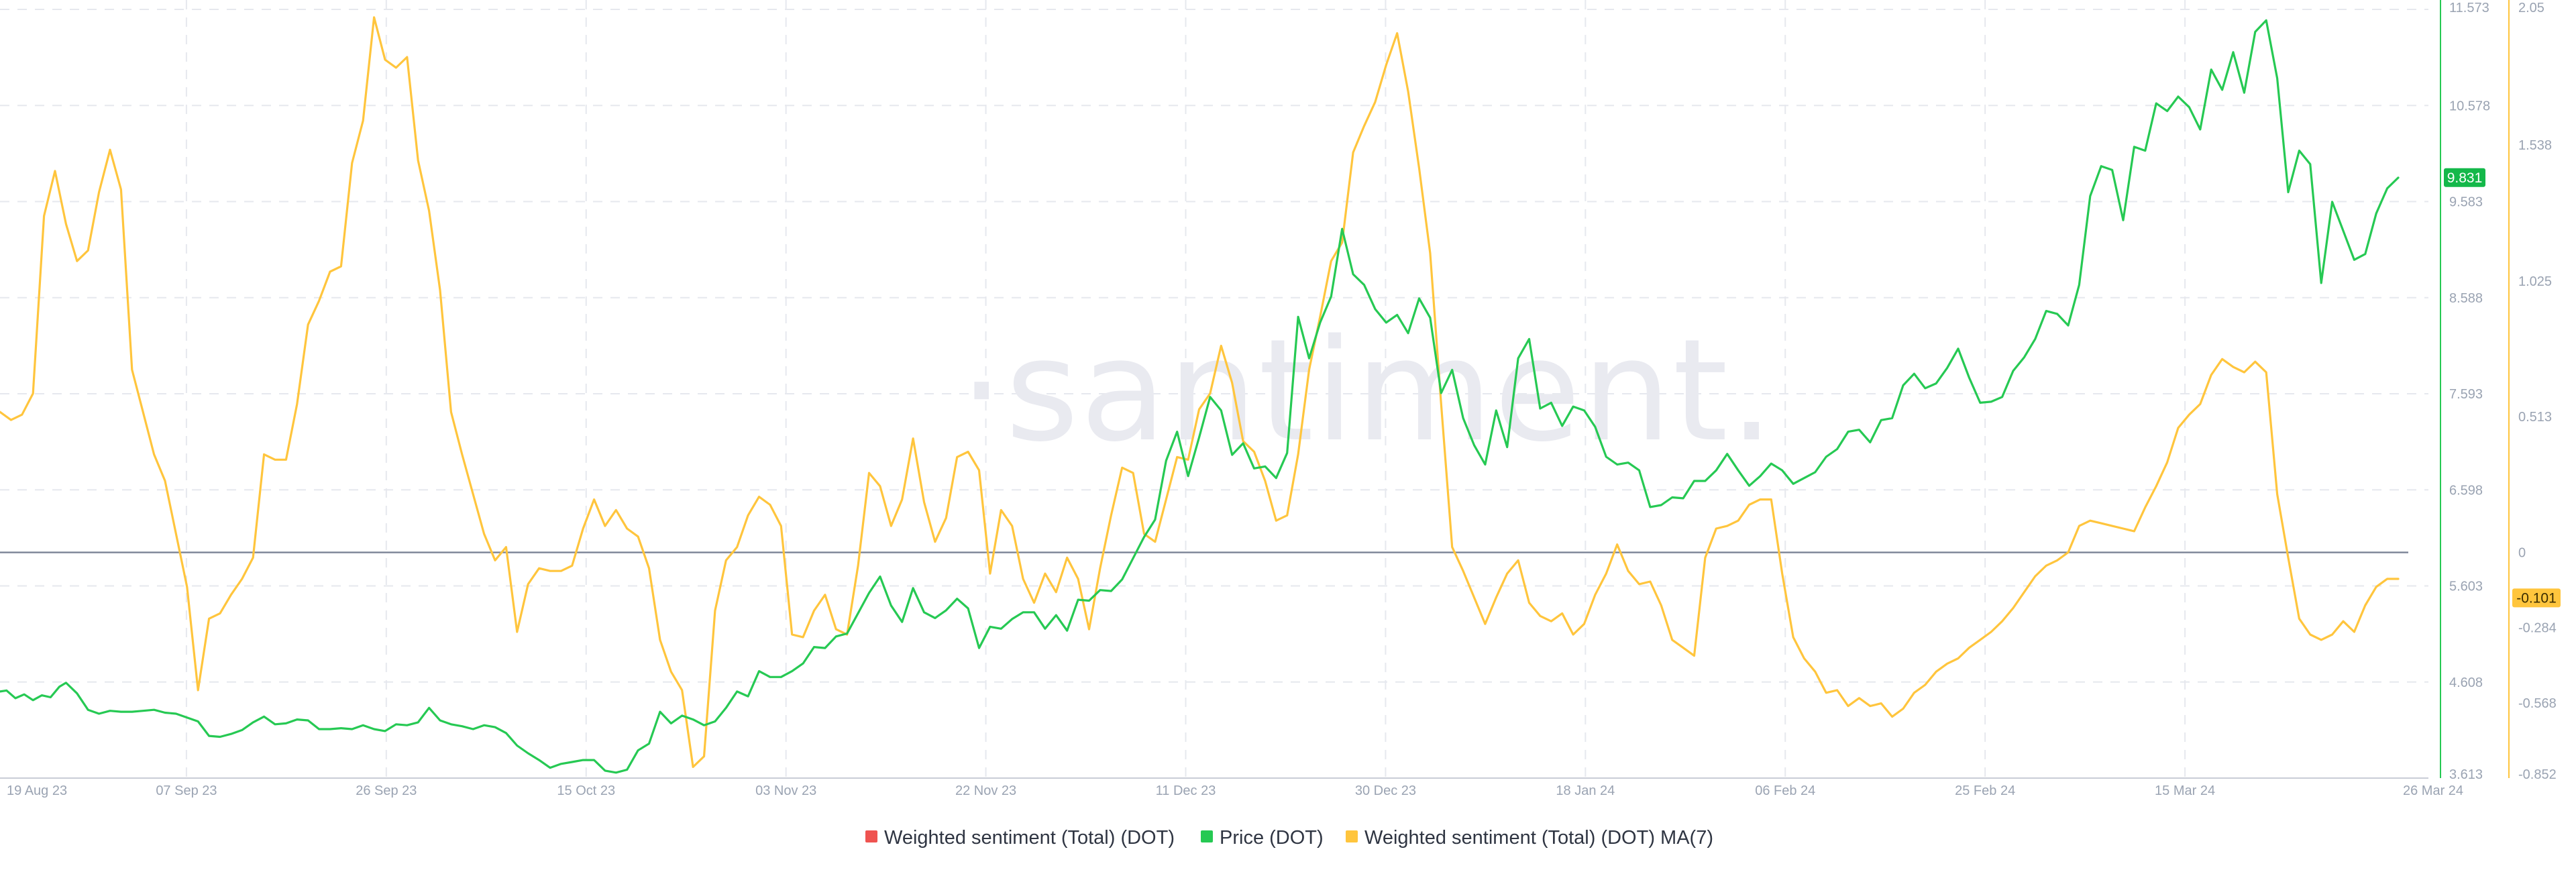 The width and height of the screenshot is (2576, 872). I want to click on sentiment-tick-label: 1.538, so click(2535, 145).